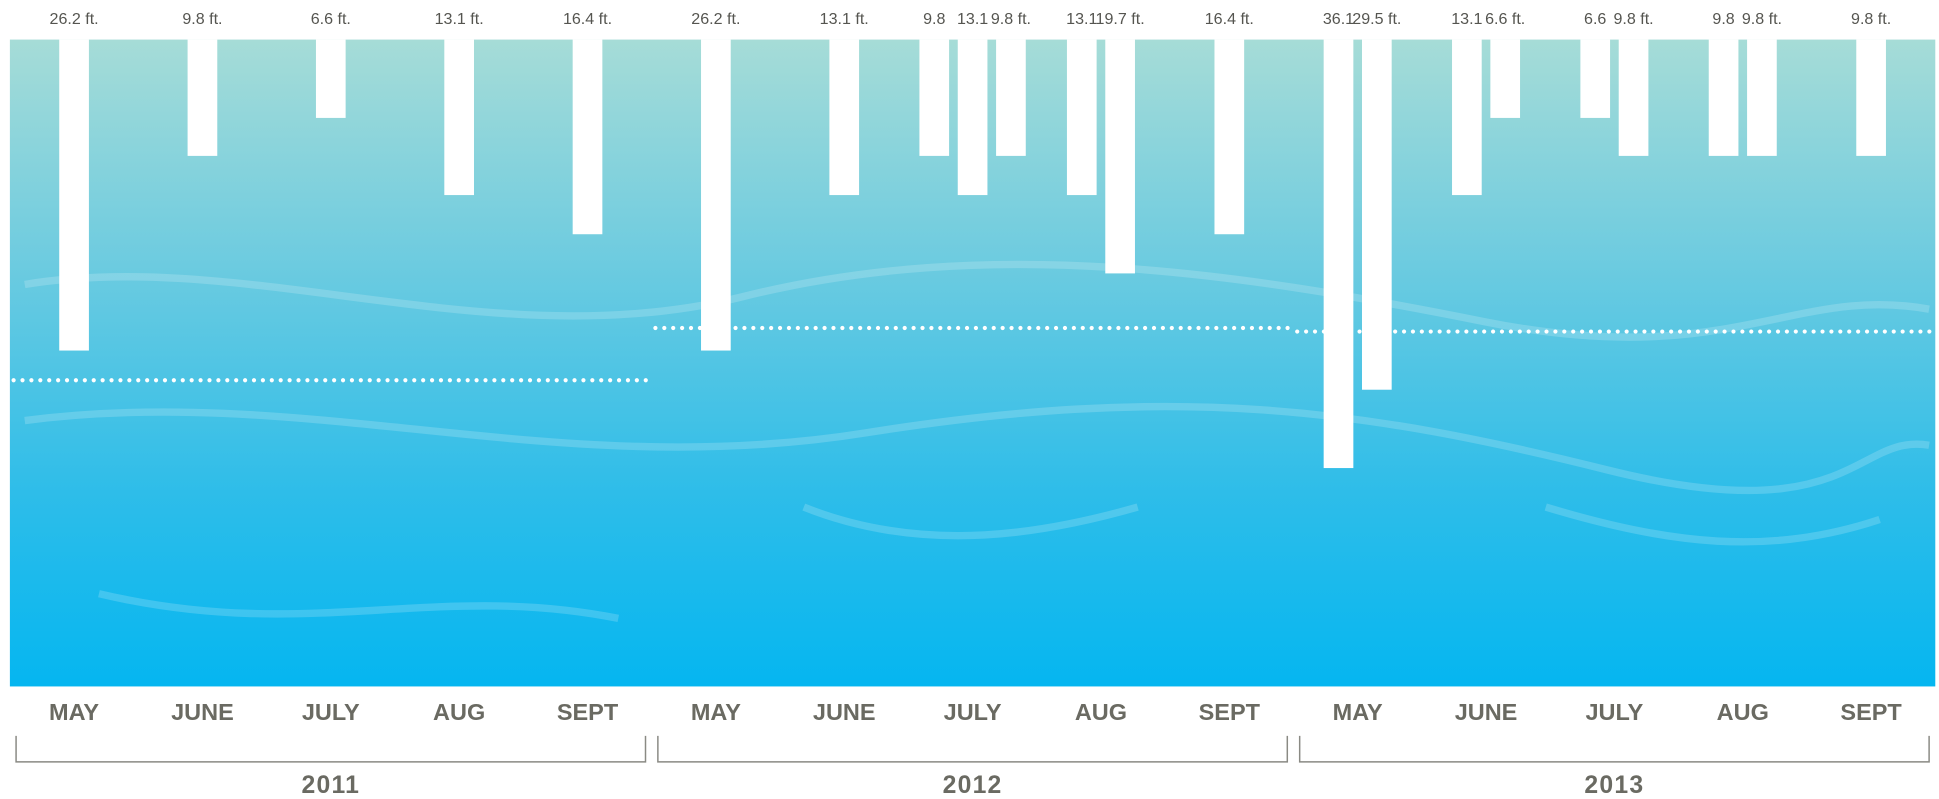  I want to click on value-label: 19.7 ft., so click(1120, 19).